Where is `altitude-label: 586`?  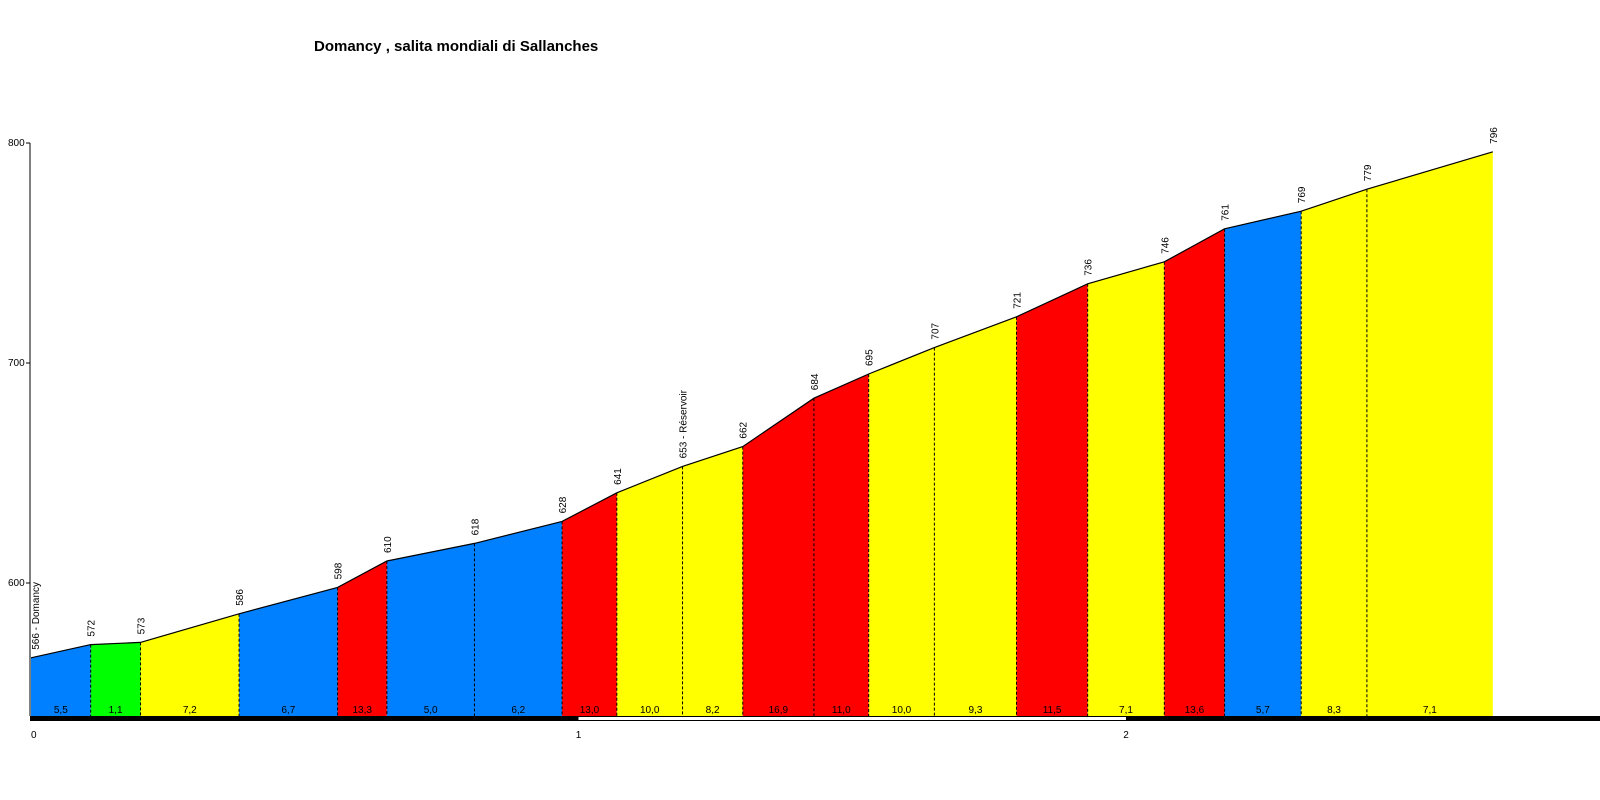
altitude-label: 586 is located at coordinates (240, 597).